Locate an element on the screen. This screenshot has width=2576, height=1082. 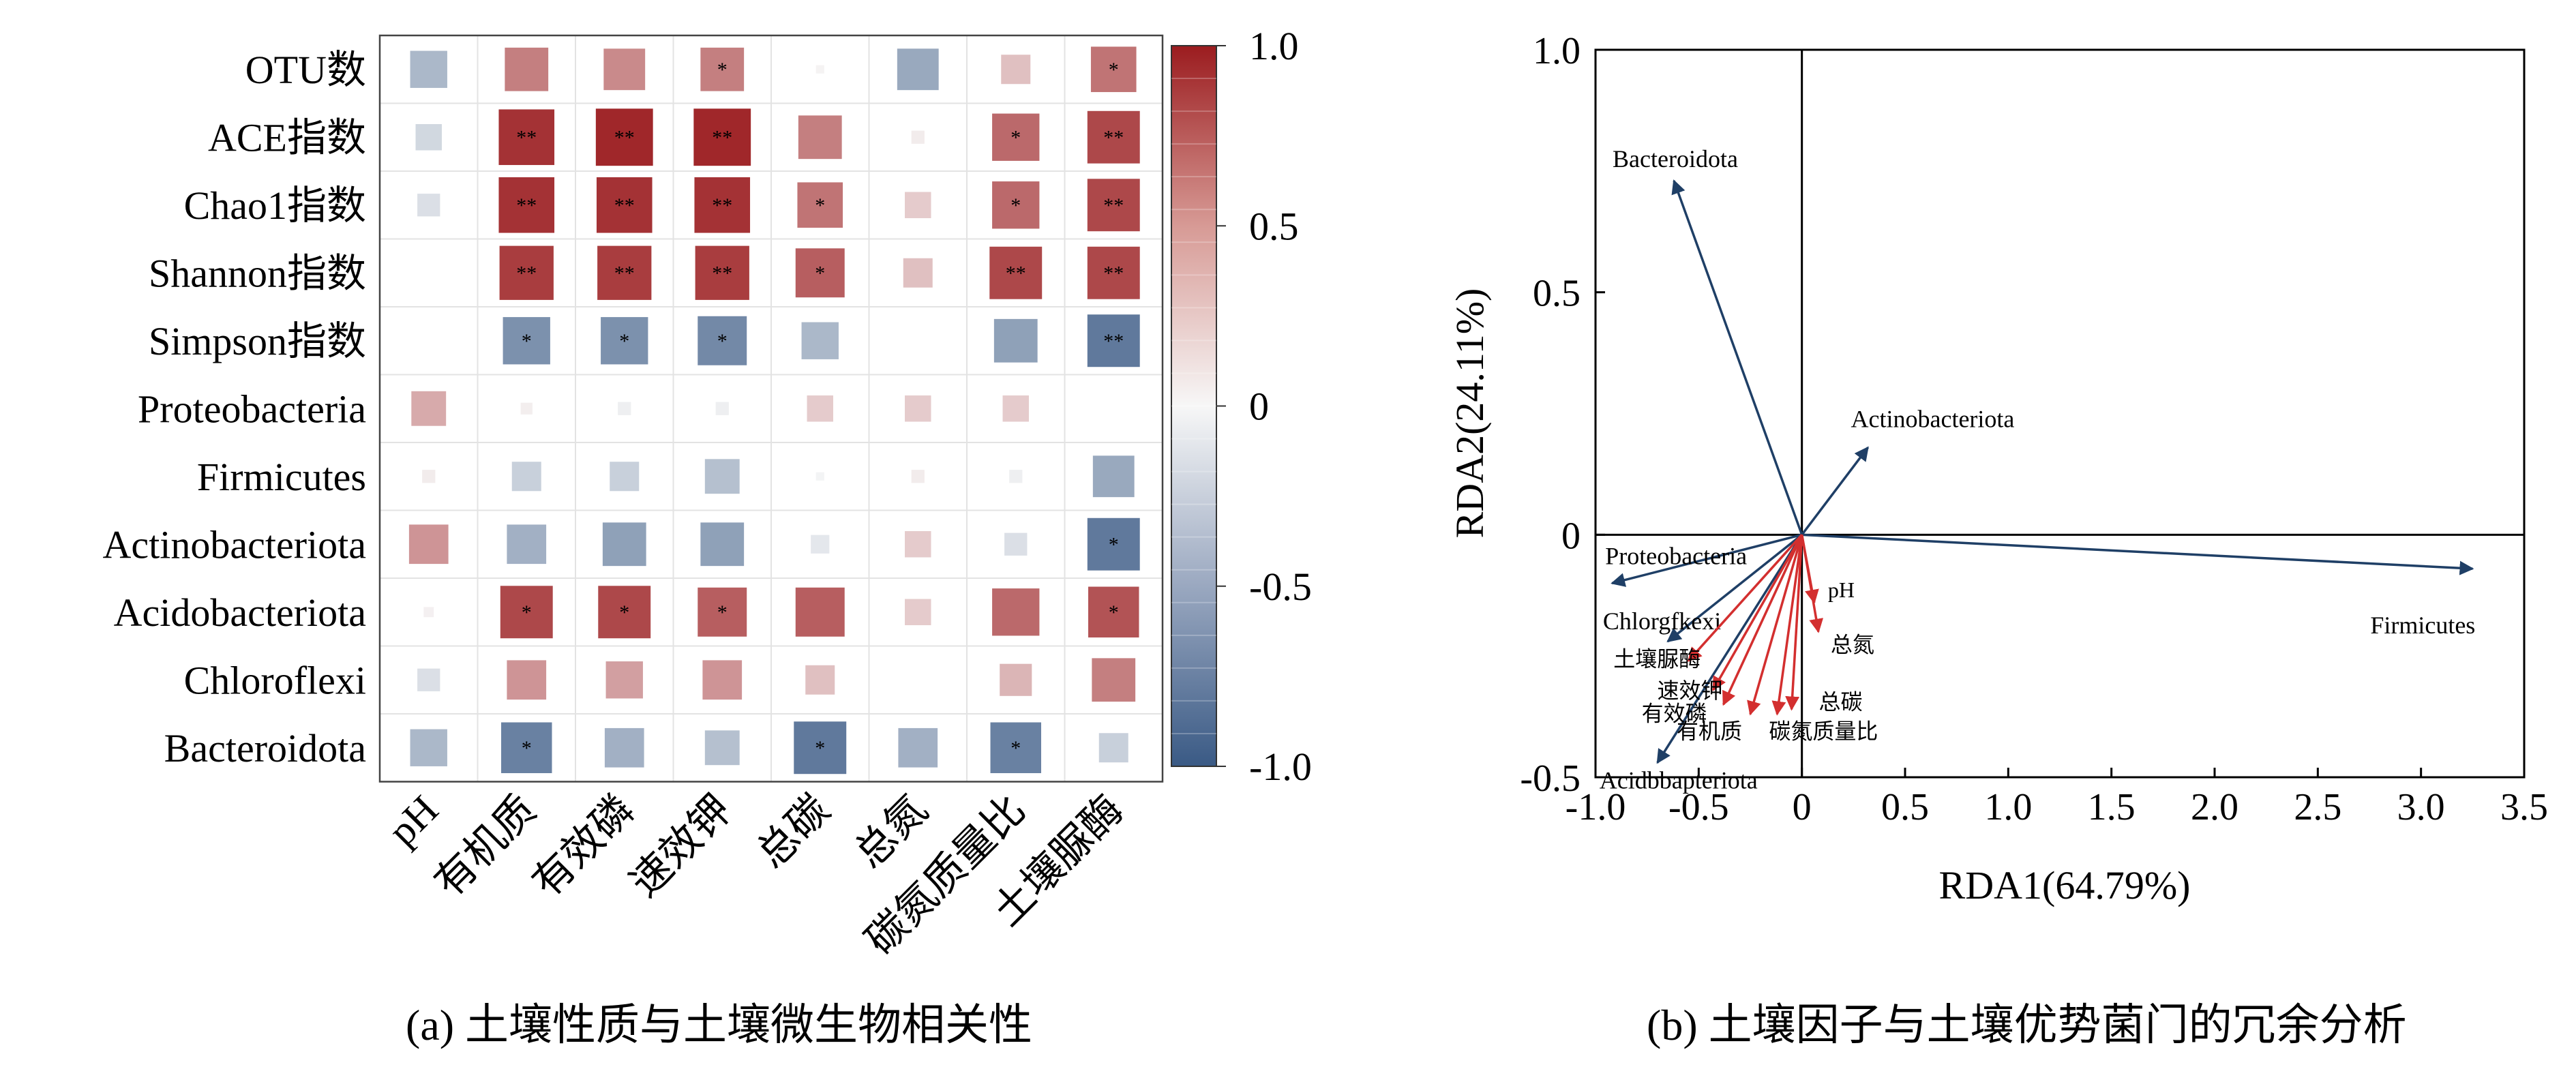
environment-label: 有机质 is located at coordinates (1709, 731).